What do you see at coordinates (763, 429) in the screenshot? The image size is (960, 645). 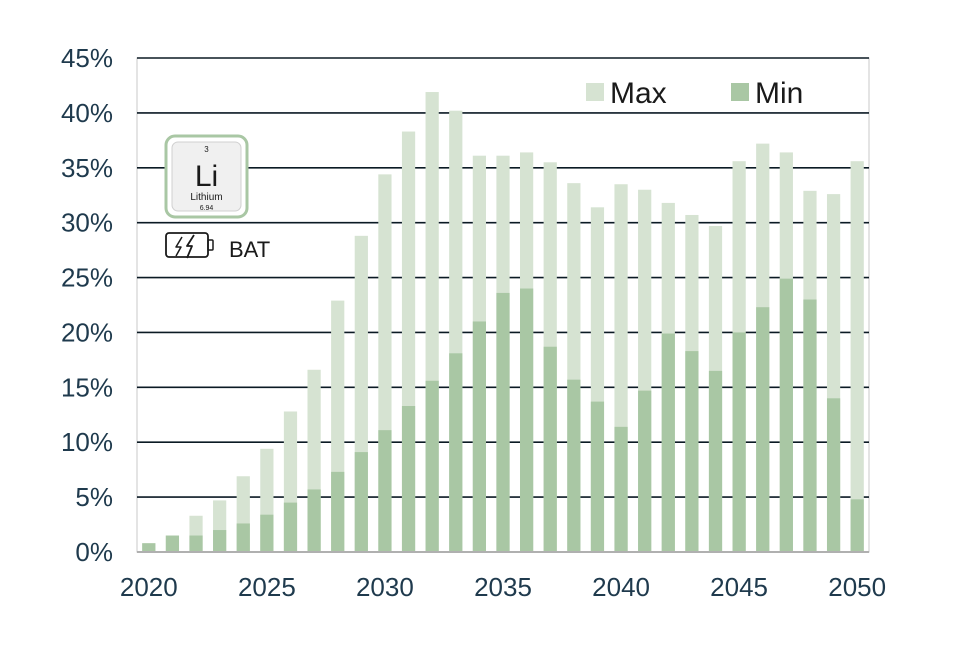 I see `bar-min-2046` at bounding box center [763, 429].